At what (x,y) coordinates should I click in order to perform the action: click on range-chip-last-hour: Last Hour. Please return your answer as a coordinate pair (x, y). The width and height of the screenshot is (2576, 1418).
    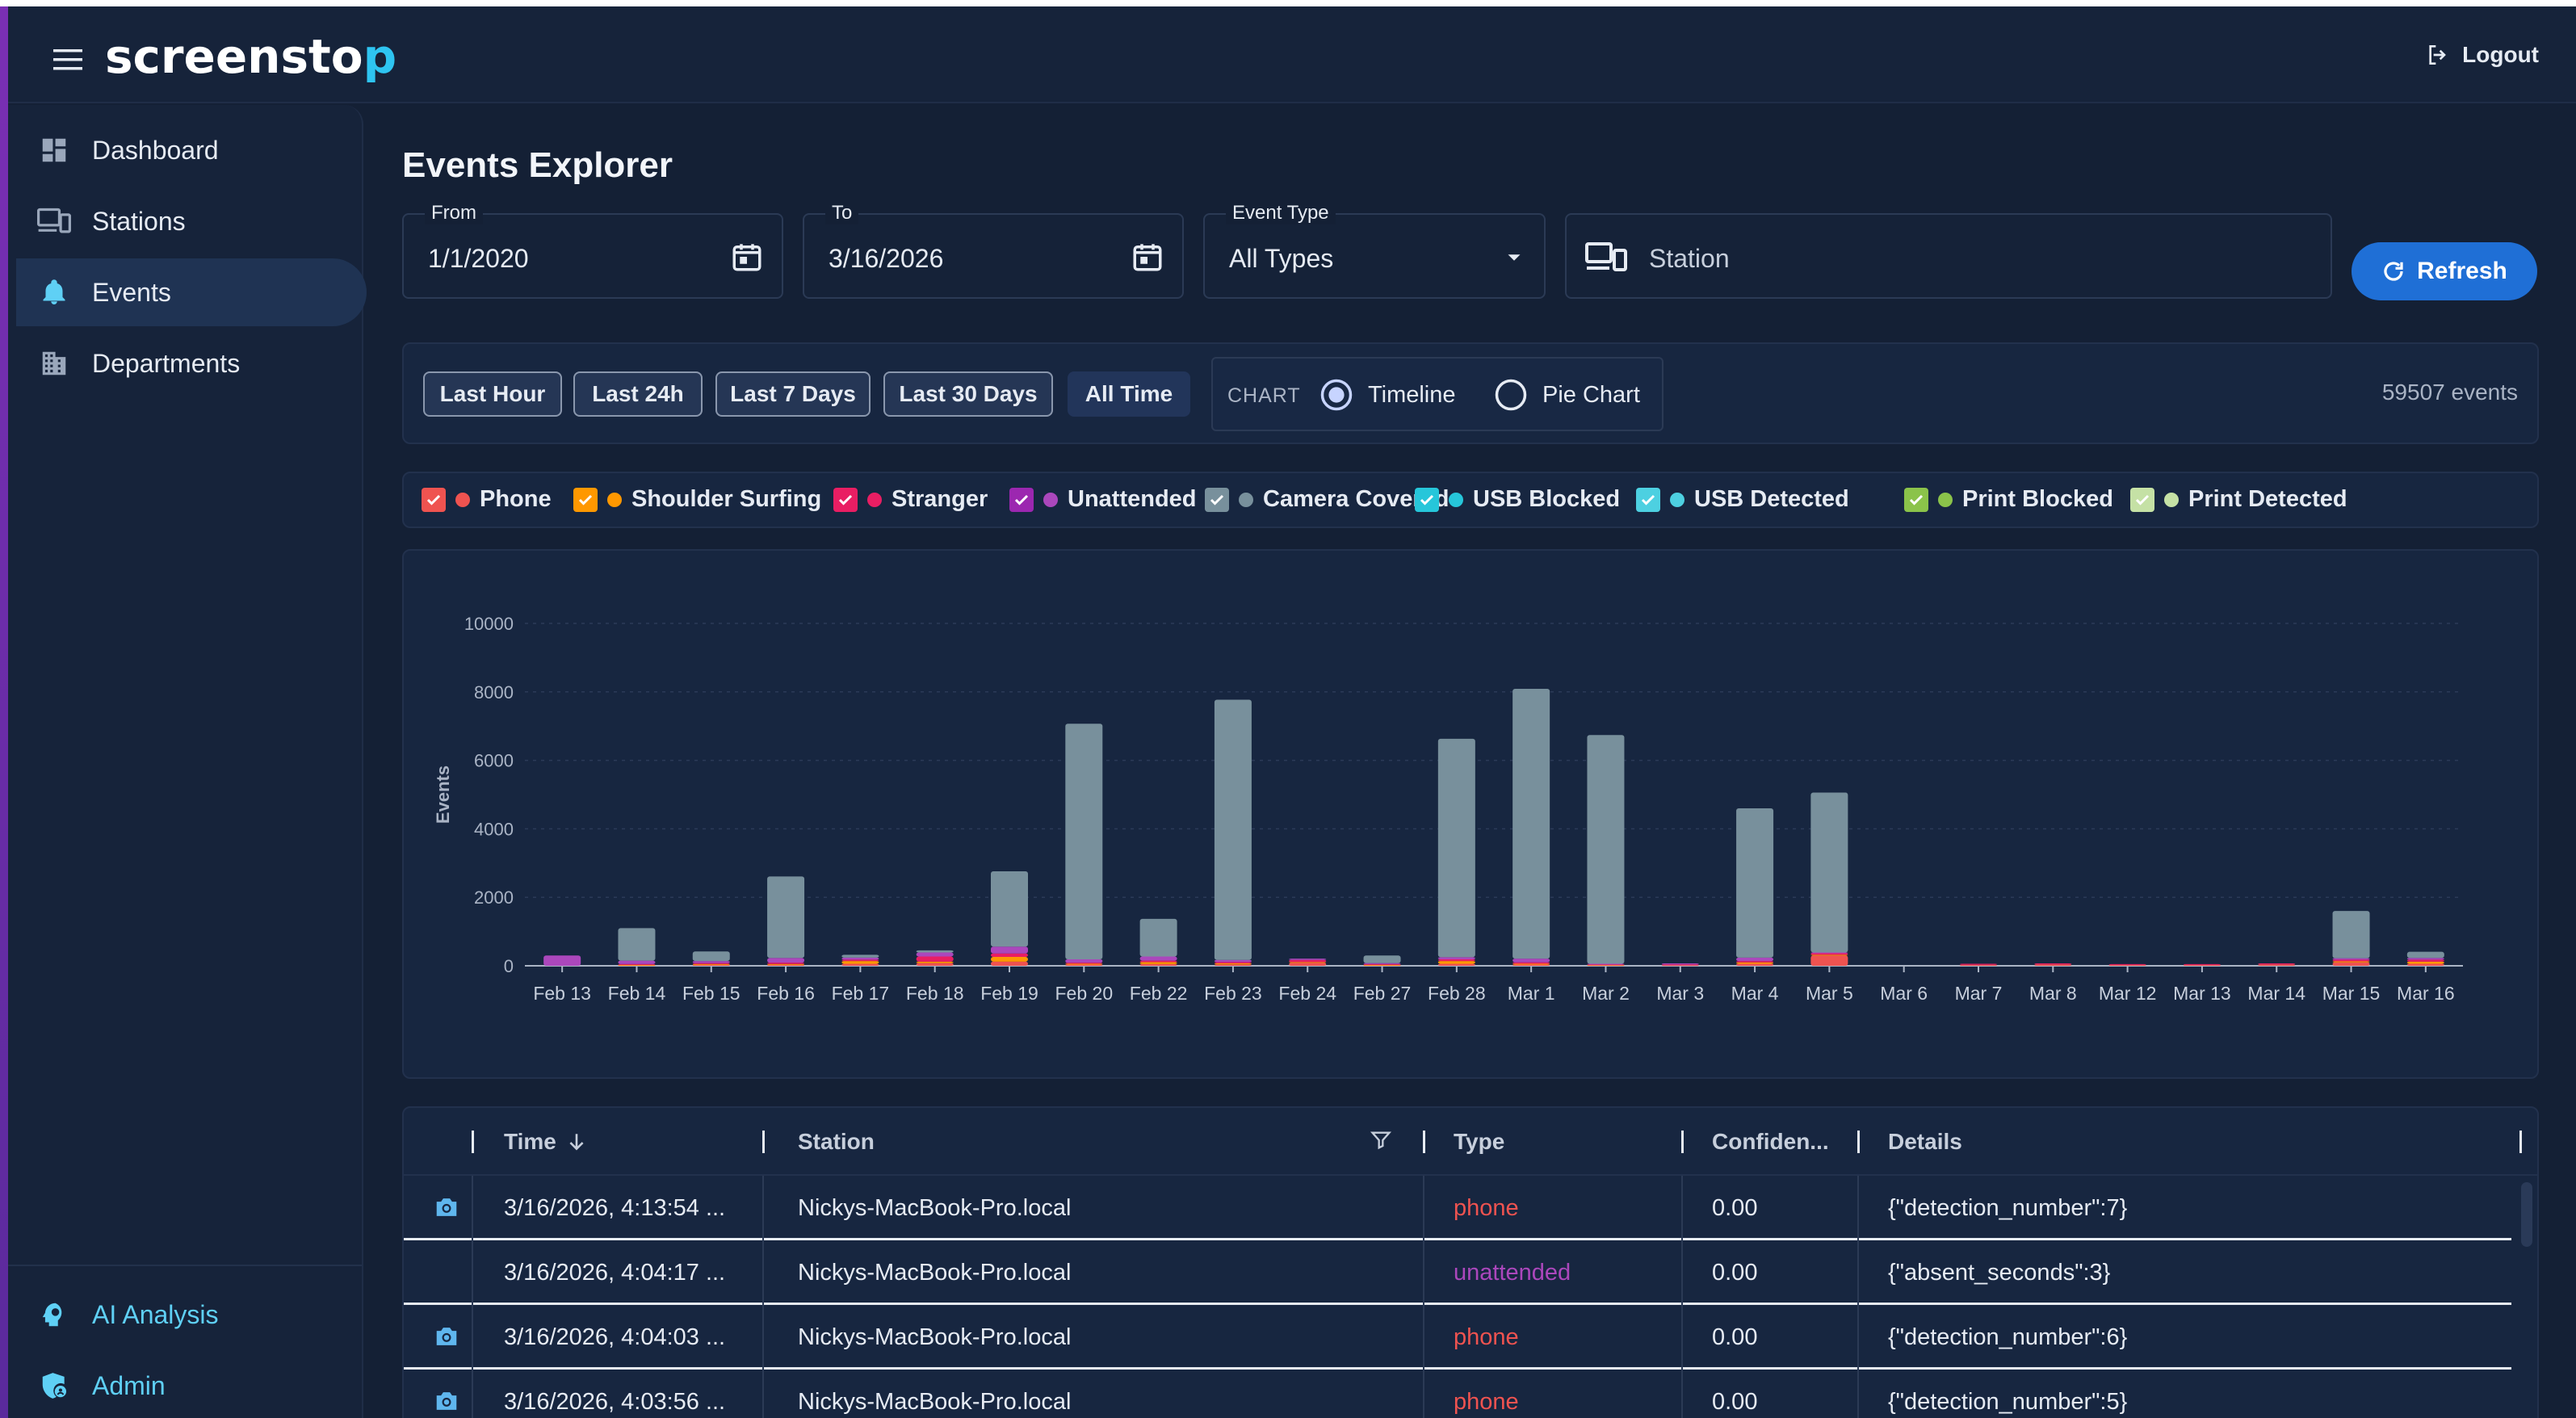
    Looking at the image, I should click on (493, 394).